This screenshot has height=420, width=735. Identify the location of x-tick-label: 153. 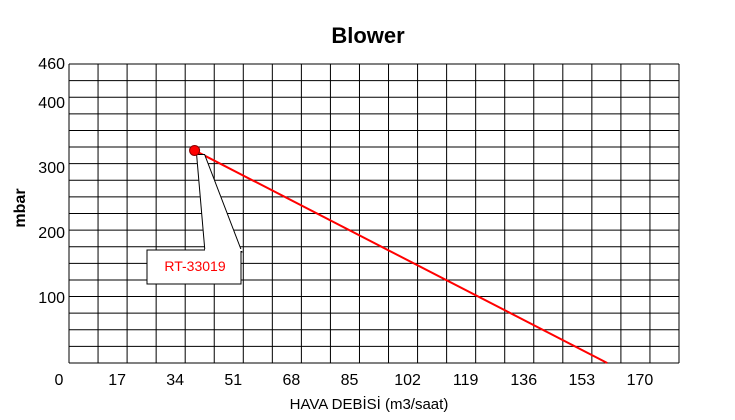
(582, 380).